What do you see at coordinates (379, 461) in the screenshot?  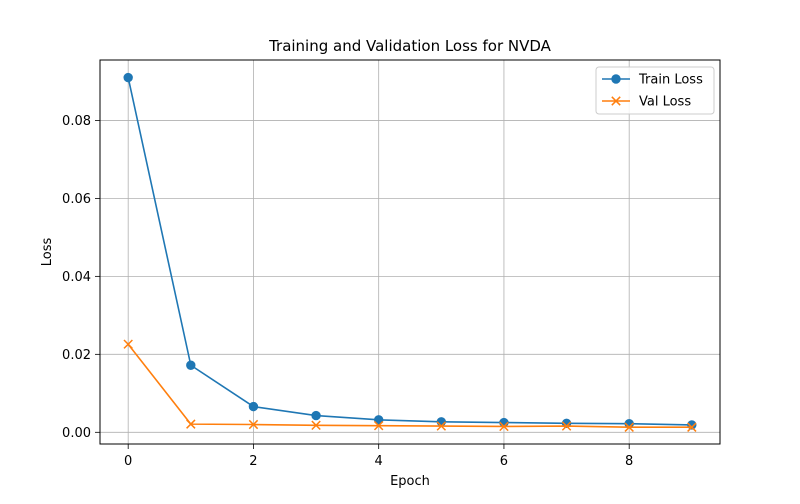 I see `x-tick-label: 4` at bounding box center [379, 461].